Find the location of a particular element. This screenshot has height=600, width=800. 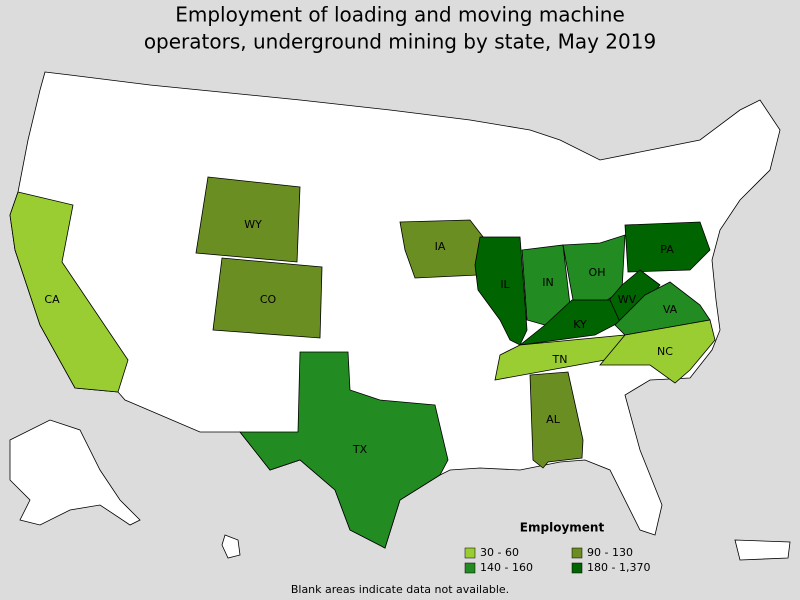

state-label: CA is located at coordinates (52, 299).